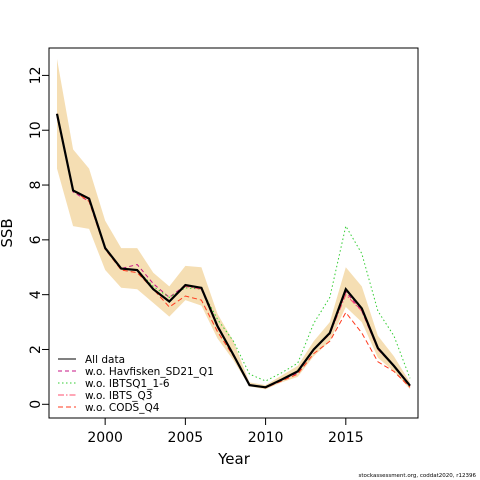 The image size is (480, 480). Describe the element at coordinates (36, 349) in the screenshot. I see `y-tick-label-2: 2` at that location.